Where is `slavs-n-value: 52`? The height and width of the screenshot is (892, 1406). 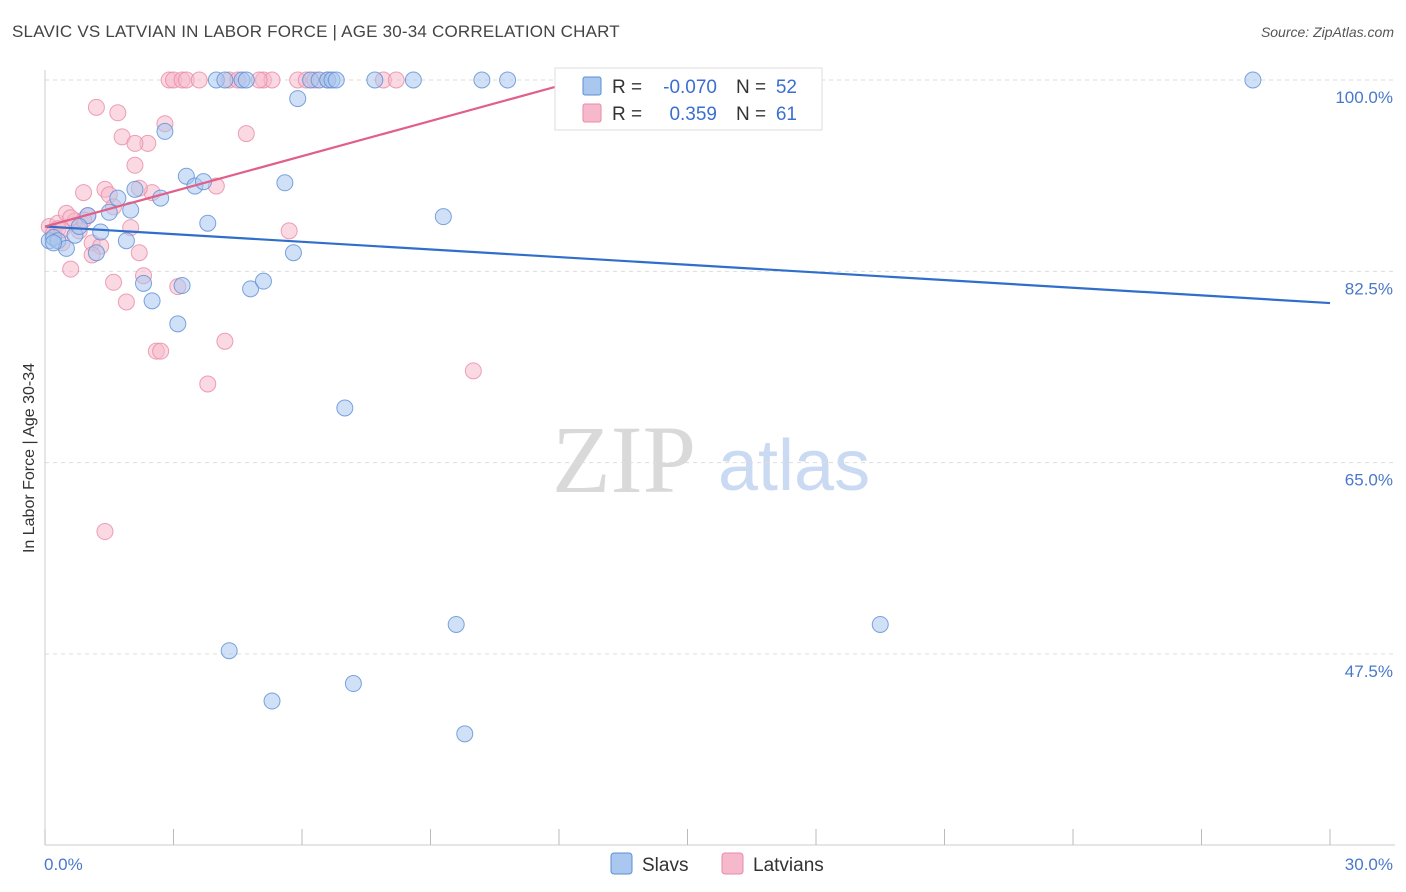 slavs-n-value: 52 is located at coordinates (786, 87).